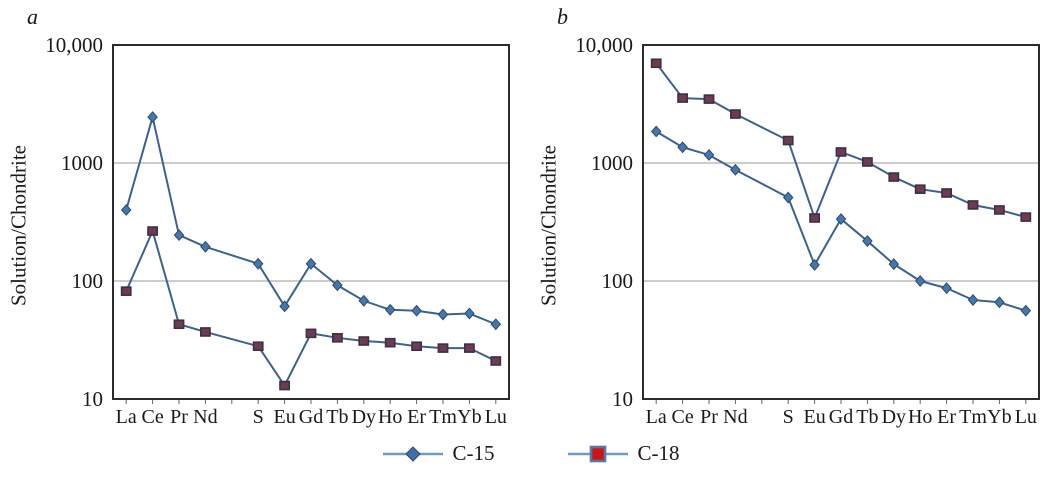 This screenshot has height=483, width=1061. What do you see at coordinates (530, 453) in the screenshot?
I see `chart-legend: C-15 C-18` at bounding box center [530, 453].